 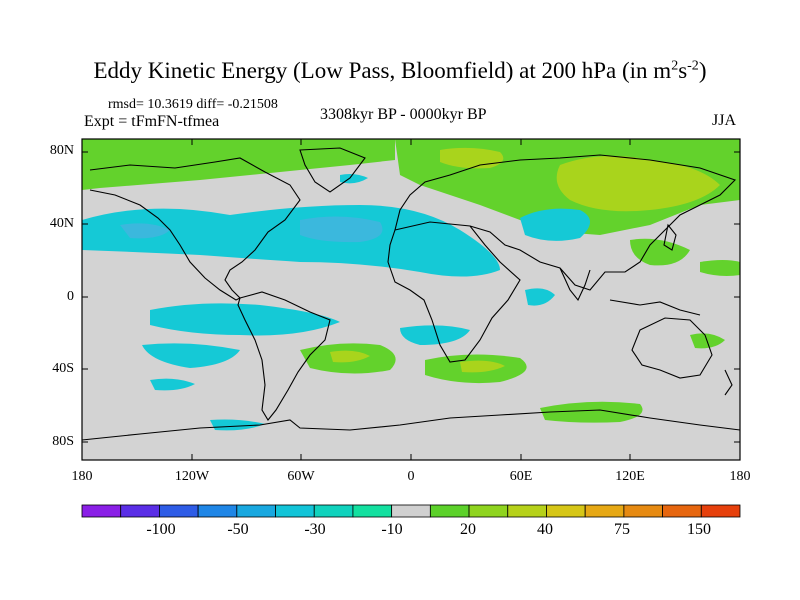 What do you see at coordinates (411, 476) in the screenshot?
I see `lon-tick-0: 0` at bounding box center [411, 476].